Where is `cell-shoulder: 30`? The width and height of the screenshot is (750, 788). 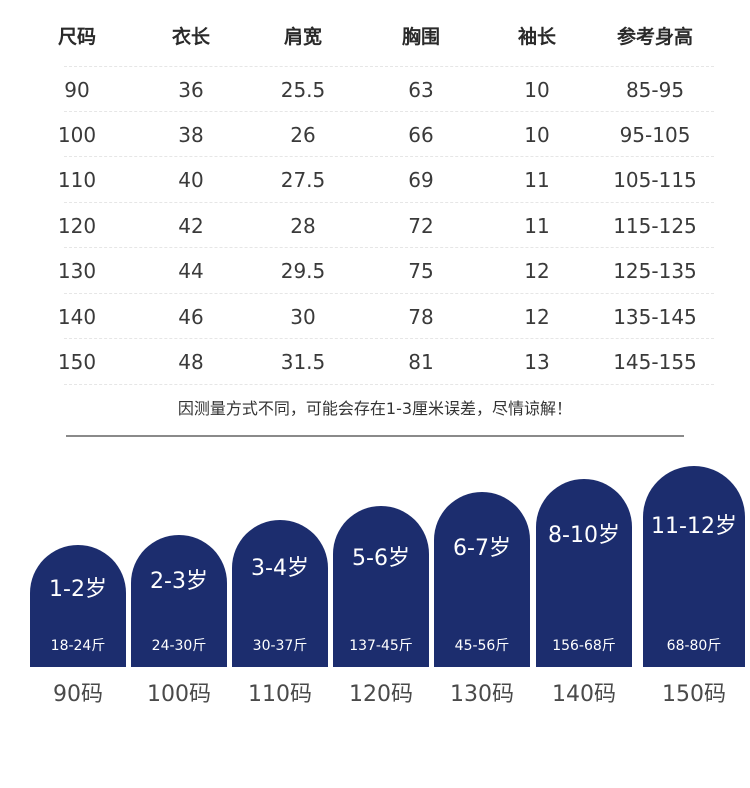 cell-shoulder: 30 is located at coordinates (303, 317).